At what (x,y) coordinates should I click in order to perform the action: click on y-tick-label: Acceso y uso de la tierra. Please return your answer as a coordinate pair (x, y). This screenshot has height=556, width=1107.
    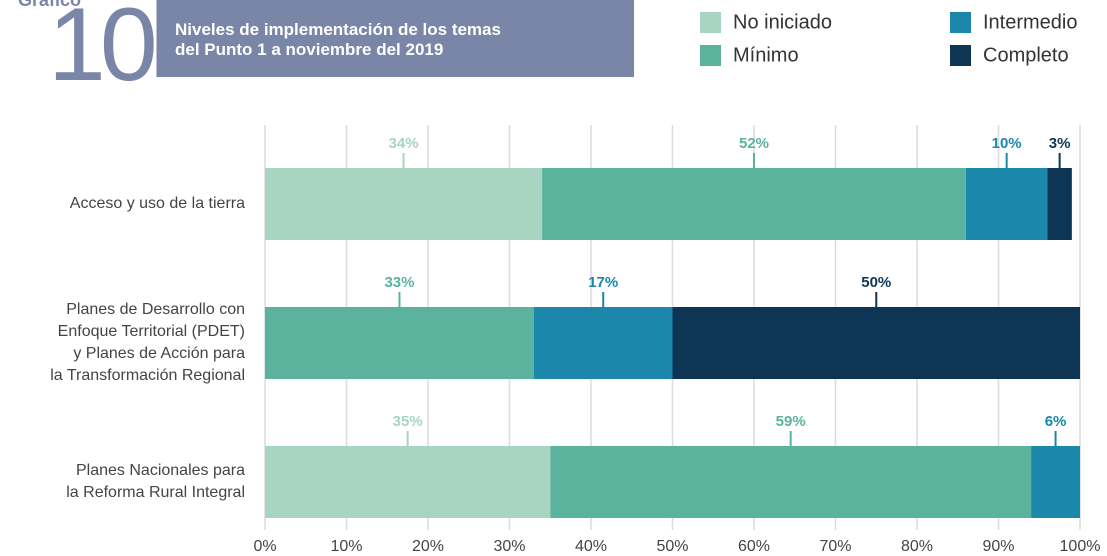
    Looking at the image, I should click on (157, 203).